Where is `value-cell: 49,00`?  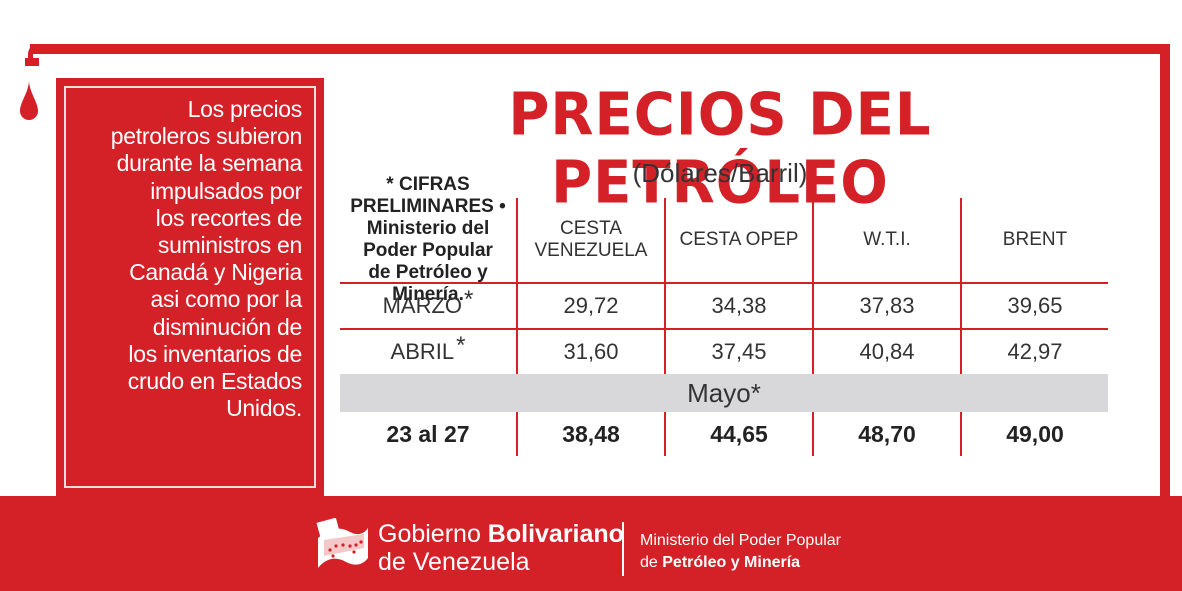 value-cell: 49,00 is located at coordinates (1034, 434).